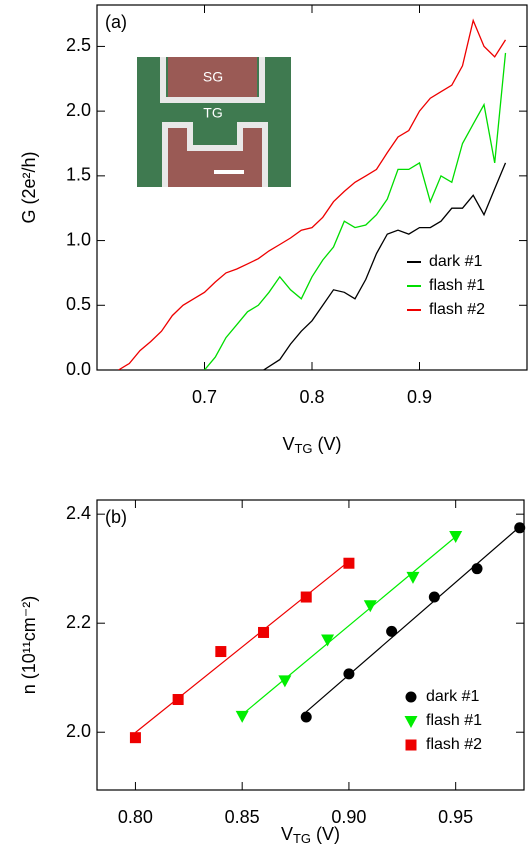 Image resolution: width=528 pixels, height=861 pixels. I want to click on x-tick-label: 0.95, so click(455, 817).